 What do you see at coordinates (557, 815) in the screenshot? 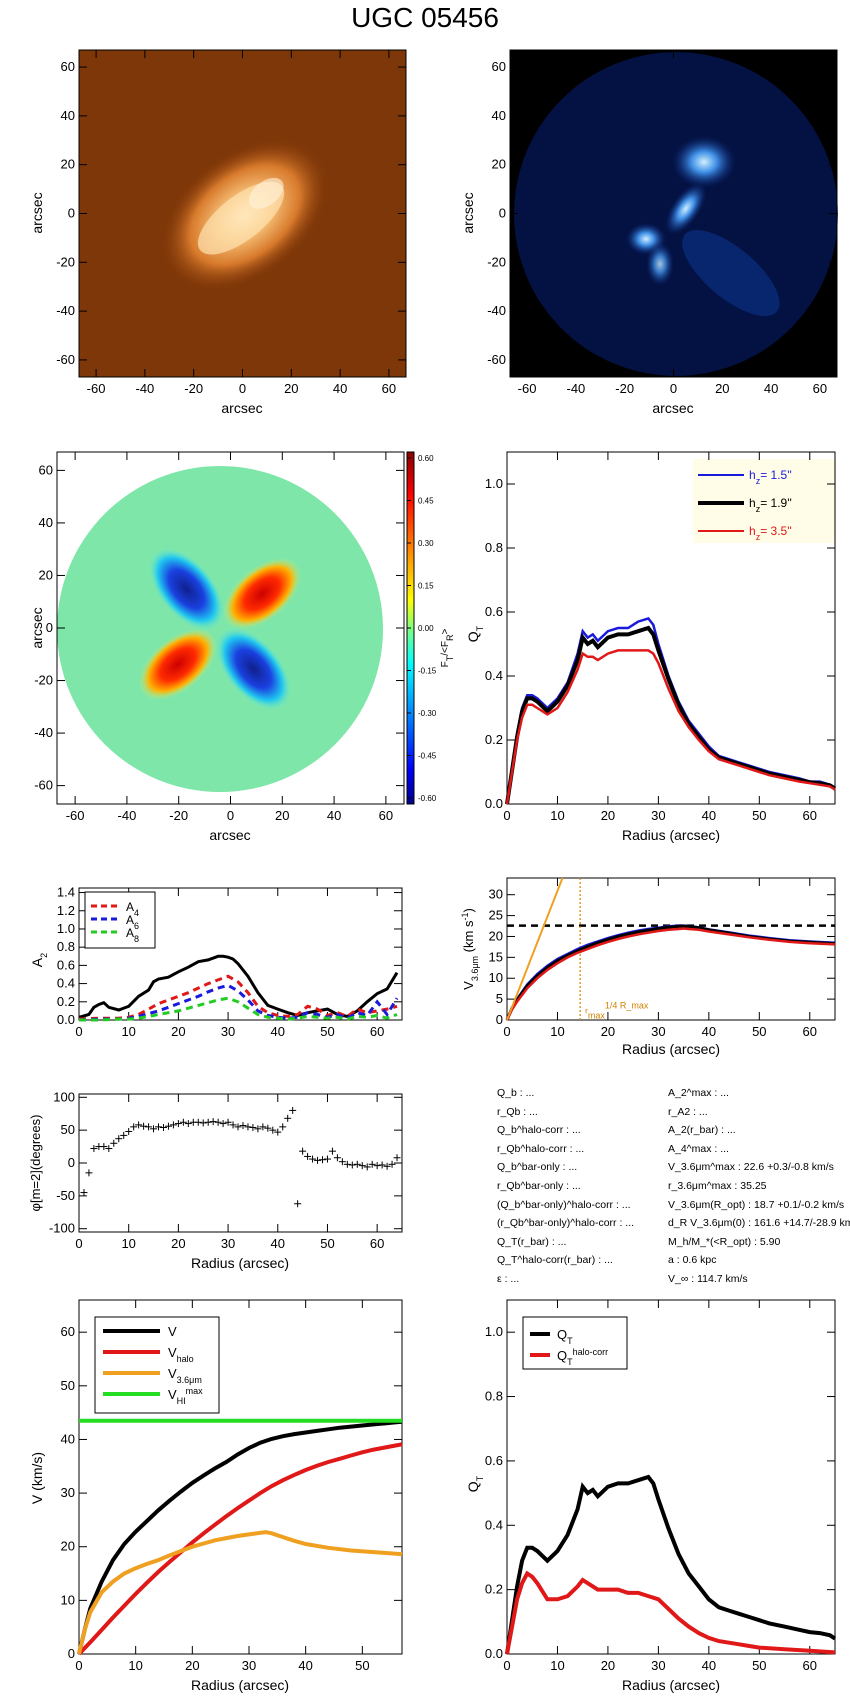
I see `qt-profile-xtick-label: 10` at bounding box center [557, 815].